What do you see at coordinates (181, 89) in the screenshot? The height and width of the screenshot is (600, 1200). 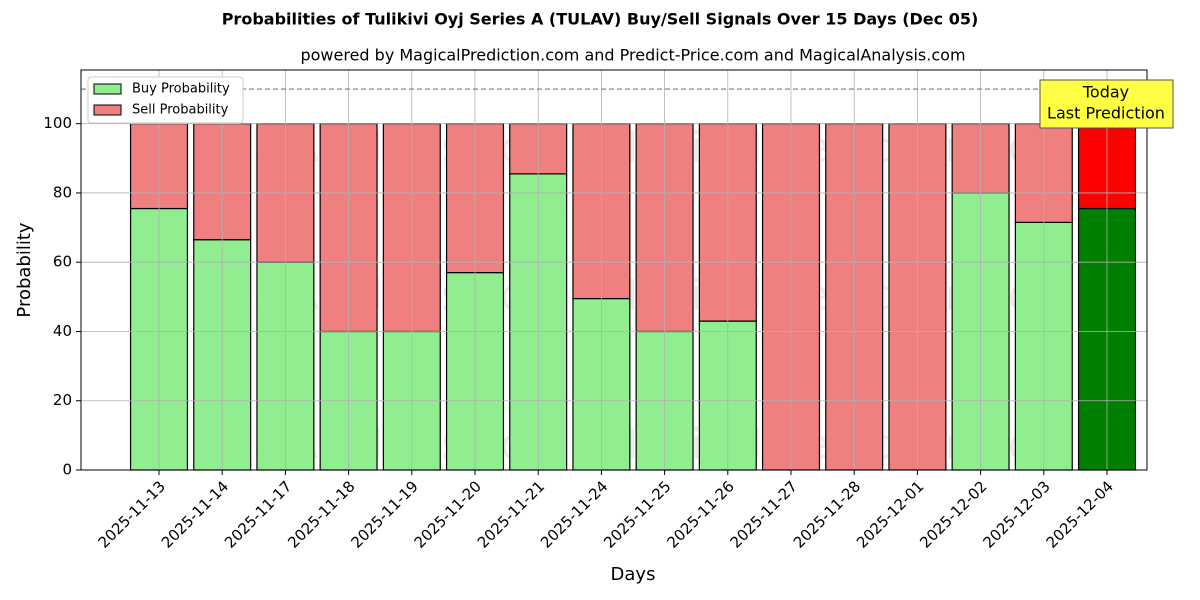 I see `legend-label: Buy Probability` at bounding box center [181, 89].